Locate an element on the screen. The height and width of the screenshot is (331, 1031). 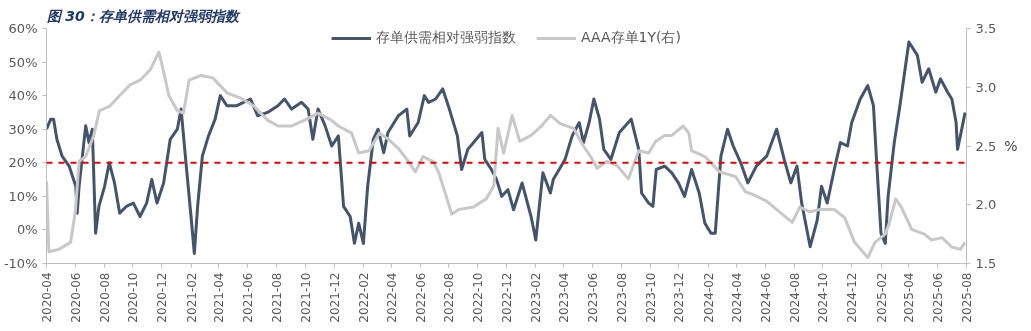
y2-axis-title: % is located at coordinates (1011, 146).